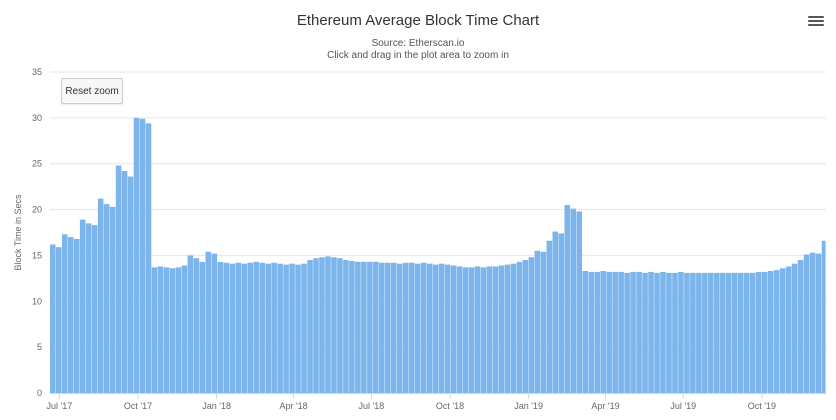 This screenshot has height=420, width=836. I want to click on y-axis-title: Block Time in Secs, so click(18, 232).